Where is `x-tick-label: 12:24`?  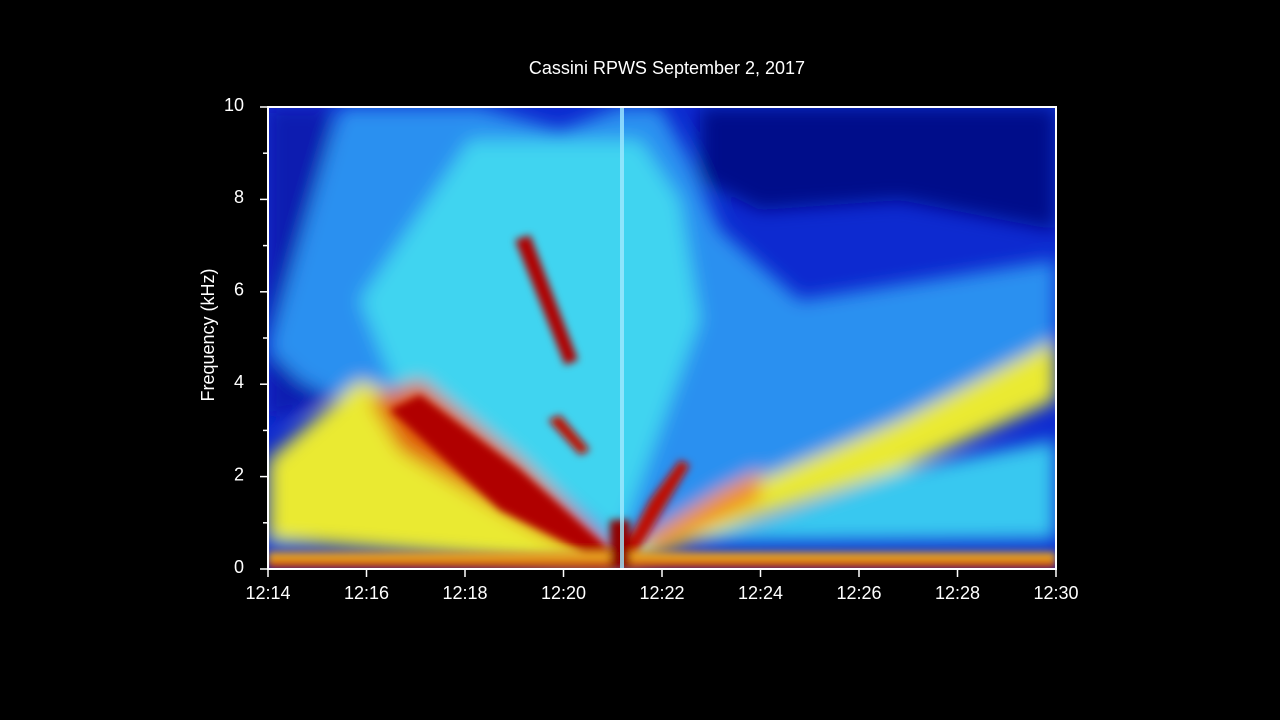
x-tick-label: 12:24 is located at coordinates (760, 593).